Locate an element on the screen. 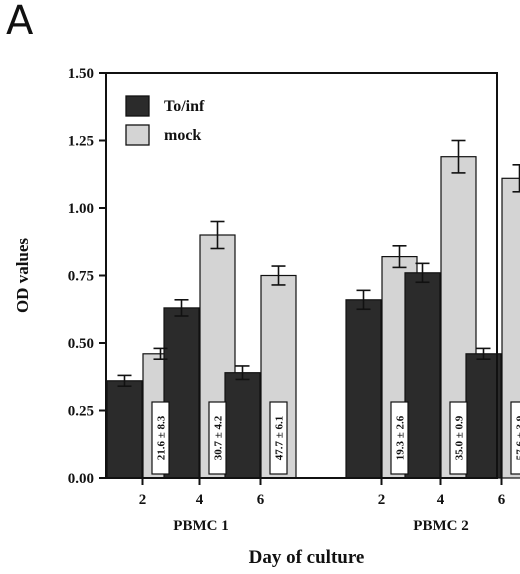 Image resolution: width=520 pixels, height=574 pixels. annotation-text: 57.6 ± 3.9 is located at coordinates (517, 437).